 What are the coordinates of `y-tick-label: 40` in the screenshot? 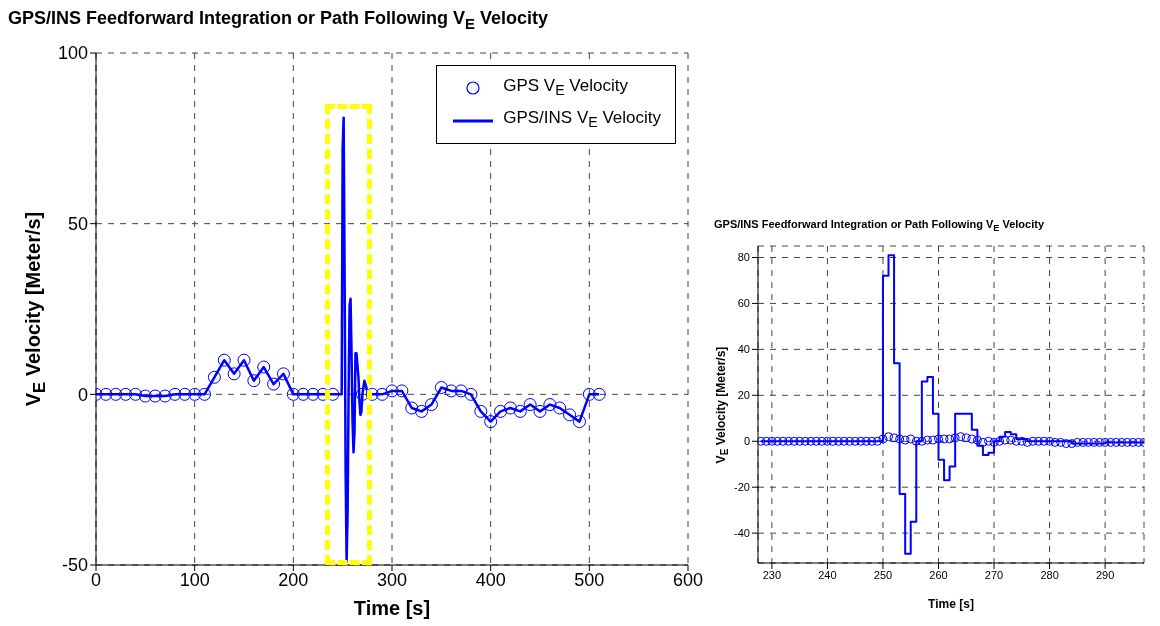 It's located at (743, 349).